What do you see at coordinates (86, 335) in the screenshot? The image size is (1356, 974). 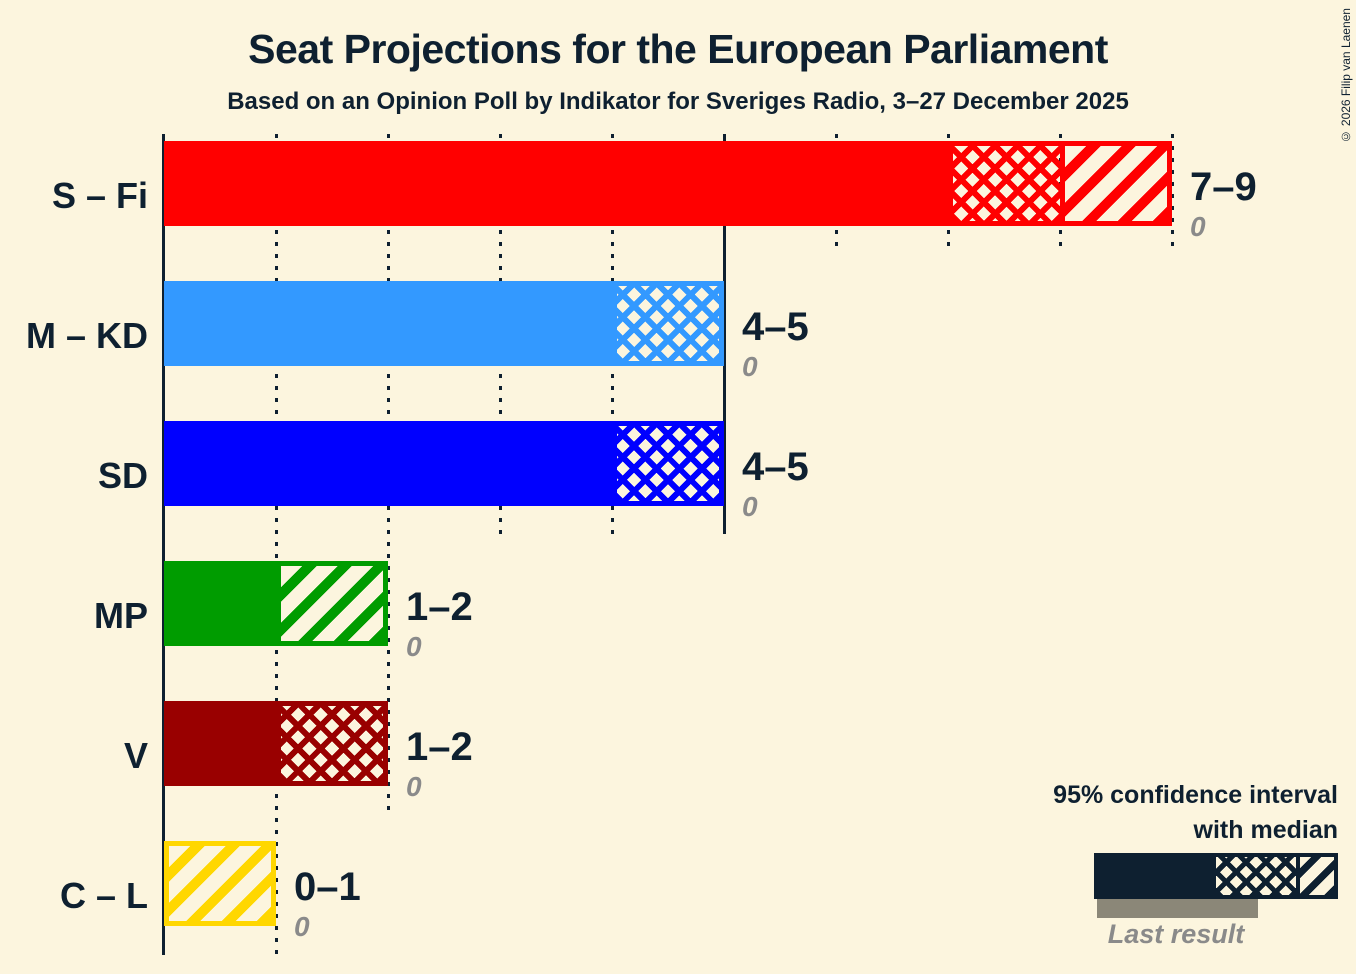 I see `party-label-mkd: M – KD` at bounding box center [86, 335].